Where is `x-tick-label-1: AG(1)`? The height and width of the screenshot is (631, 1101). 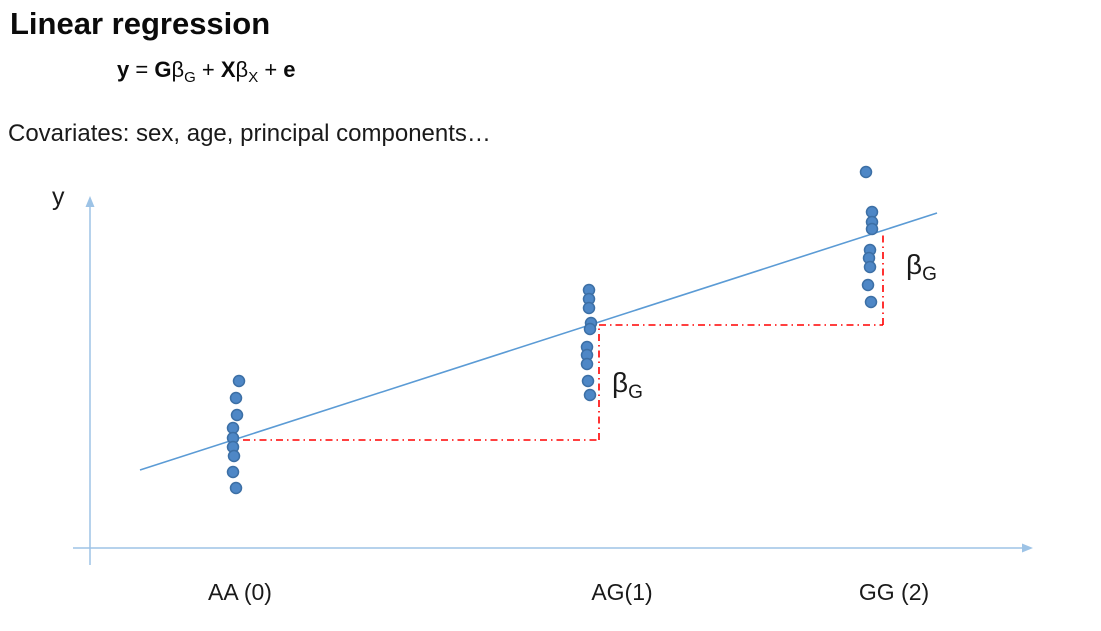
x-tick-label-1: AG(1) is located at coordinates (621, 592).